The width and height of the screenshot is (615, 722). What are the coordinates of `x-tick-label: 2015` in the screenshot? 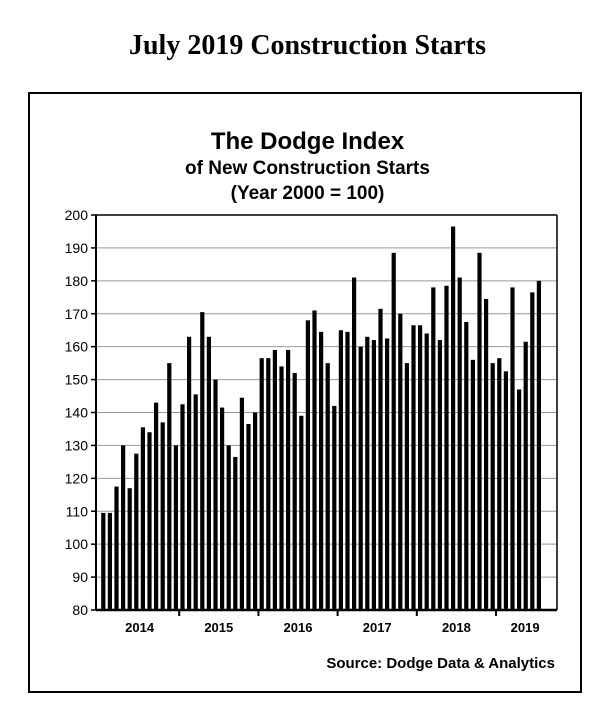 It's located at (218, 627).